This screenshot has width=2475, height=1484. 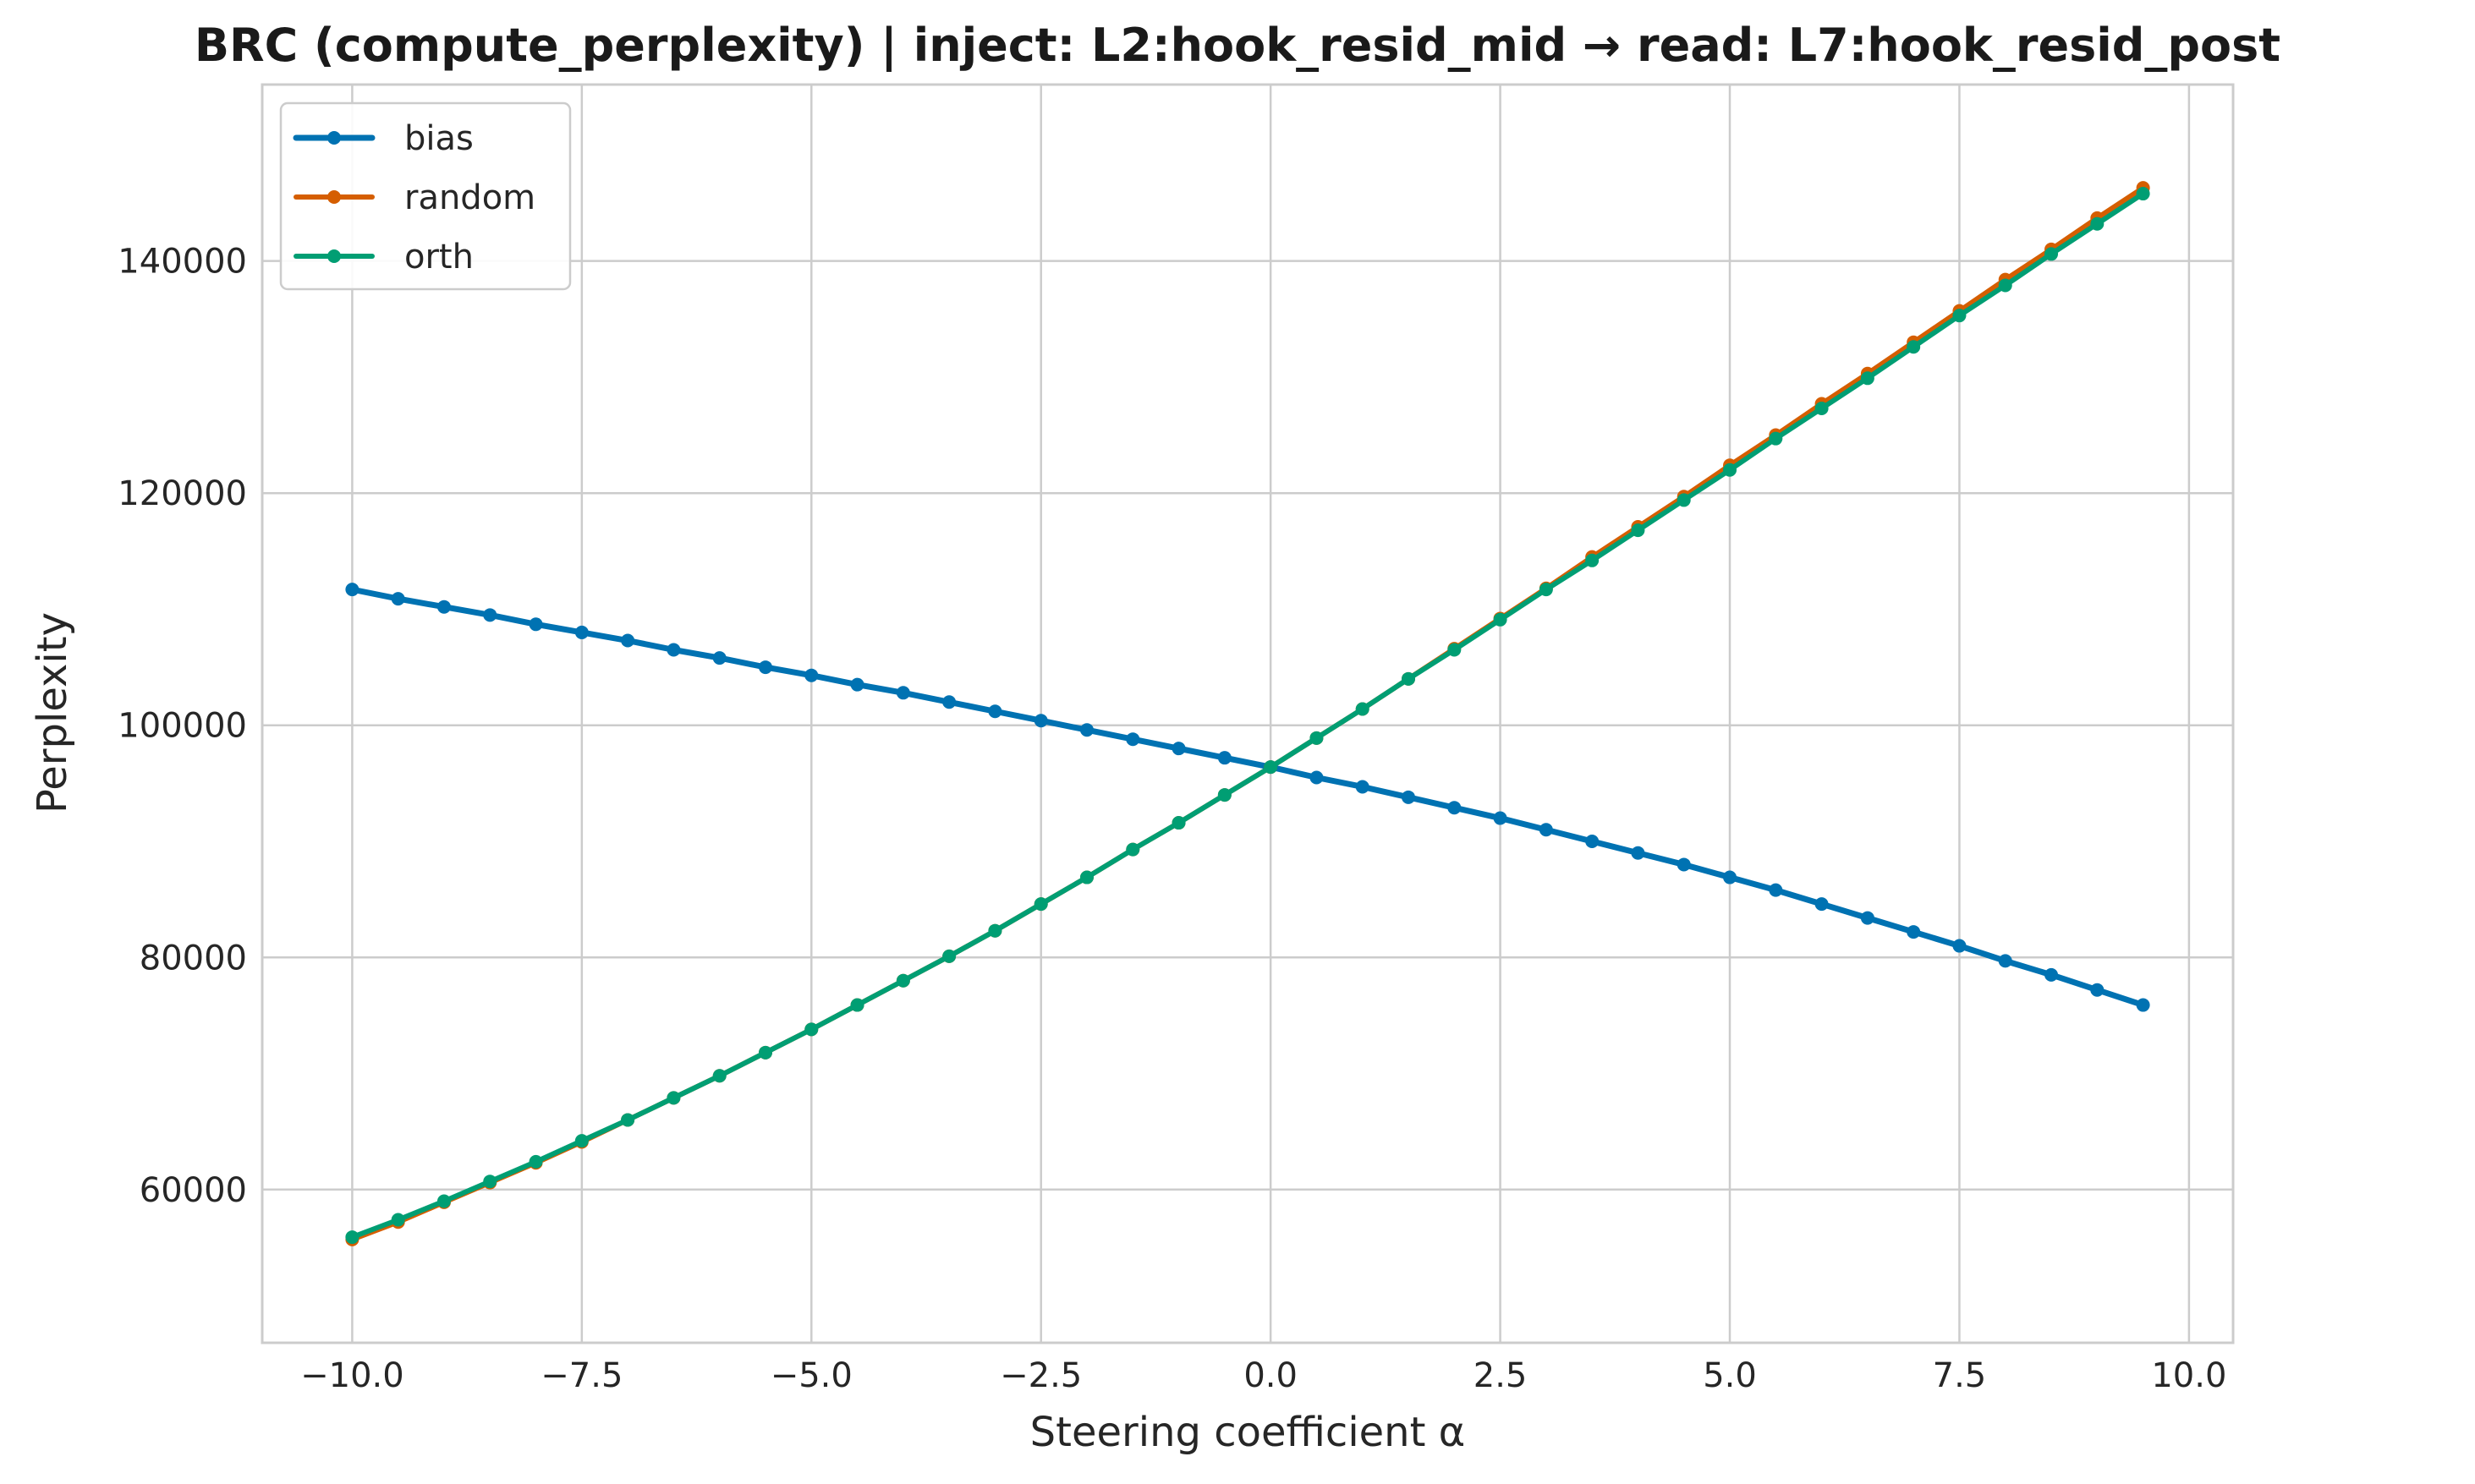 What do you see at coordinates (334, 256) in the screenshot?
I see `legend-marker-orth` at bounding box center [334, 256].